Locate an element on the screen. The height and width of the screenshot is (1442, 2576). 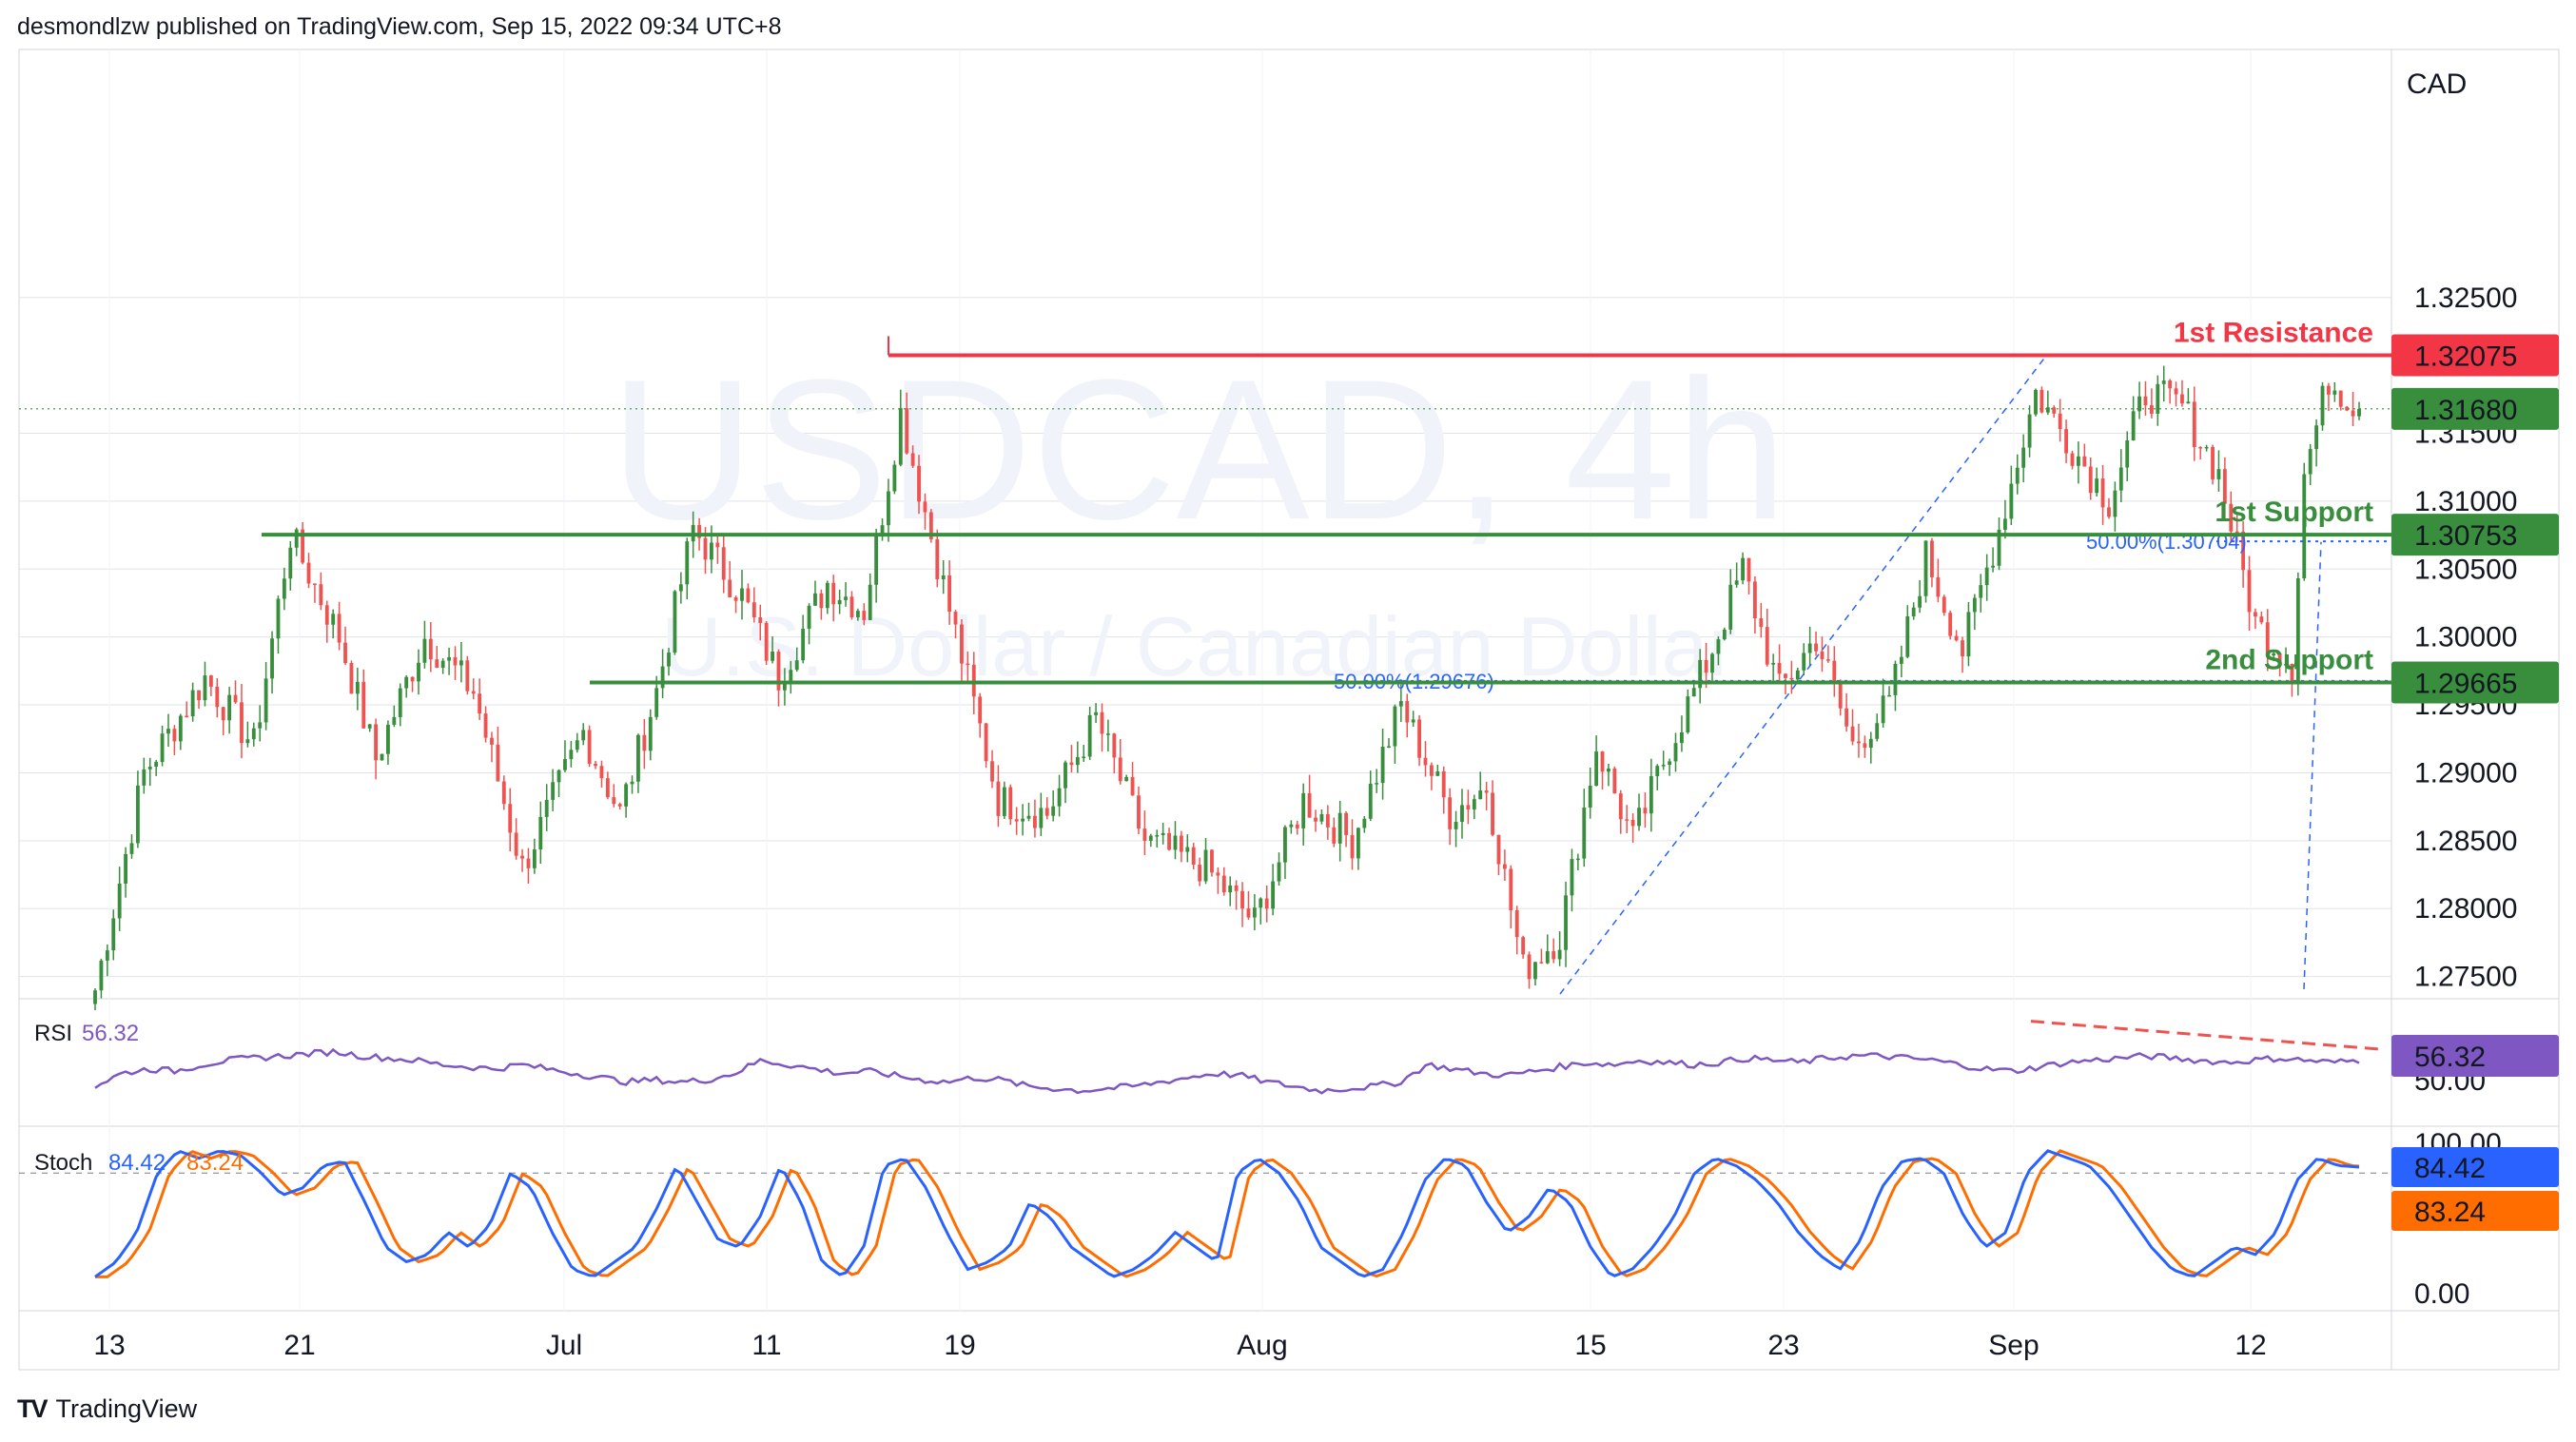
stoch-d-tag-label: 83.24 is located at coordinates (2450, 1212).